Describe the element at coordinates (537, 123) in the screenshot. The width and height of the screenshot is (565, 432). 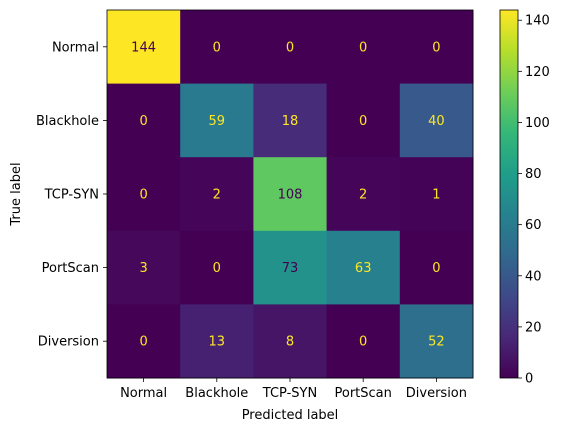
I see `colorbar-tick-label: 100` at that location.